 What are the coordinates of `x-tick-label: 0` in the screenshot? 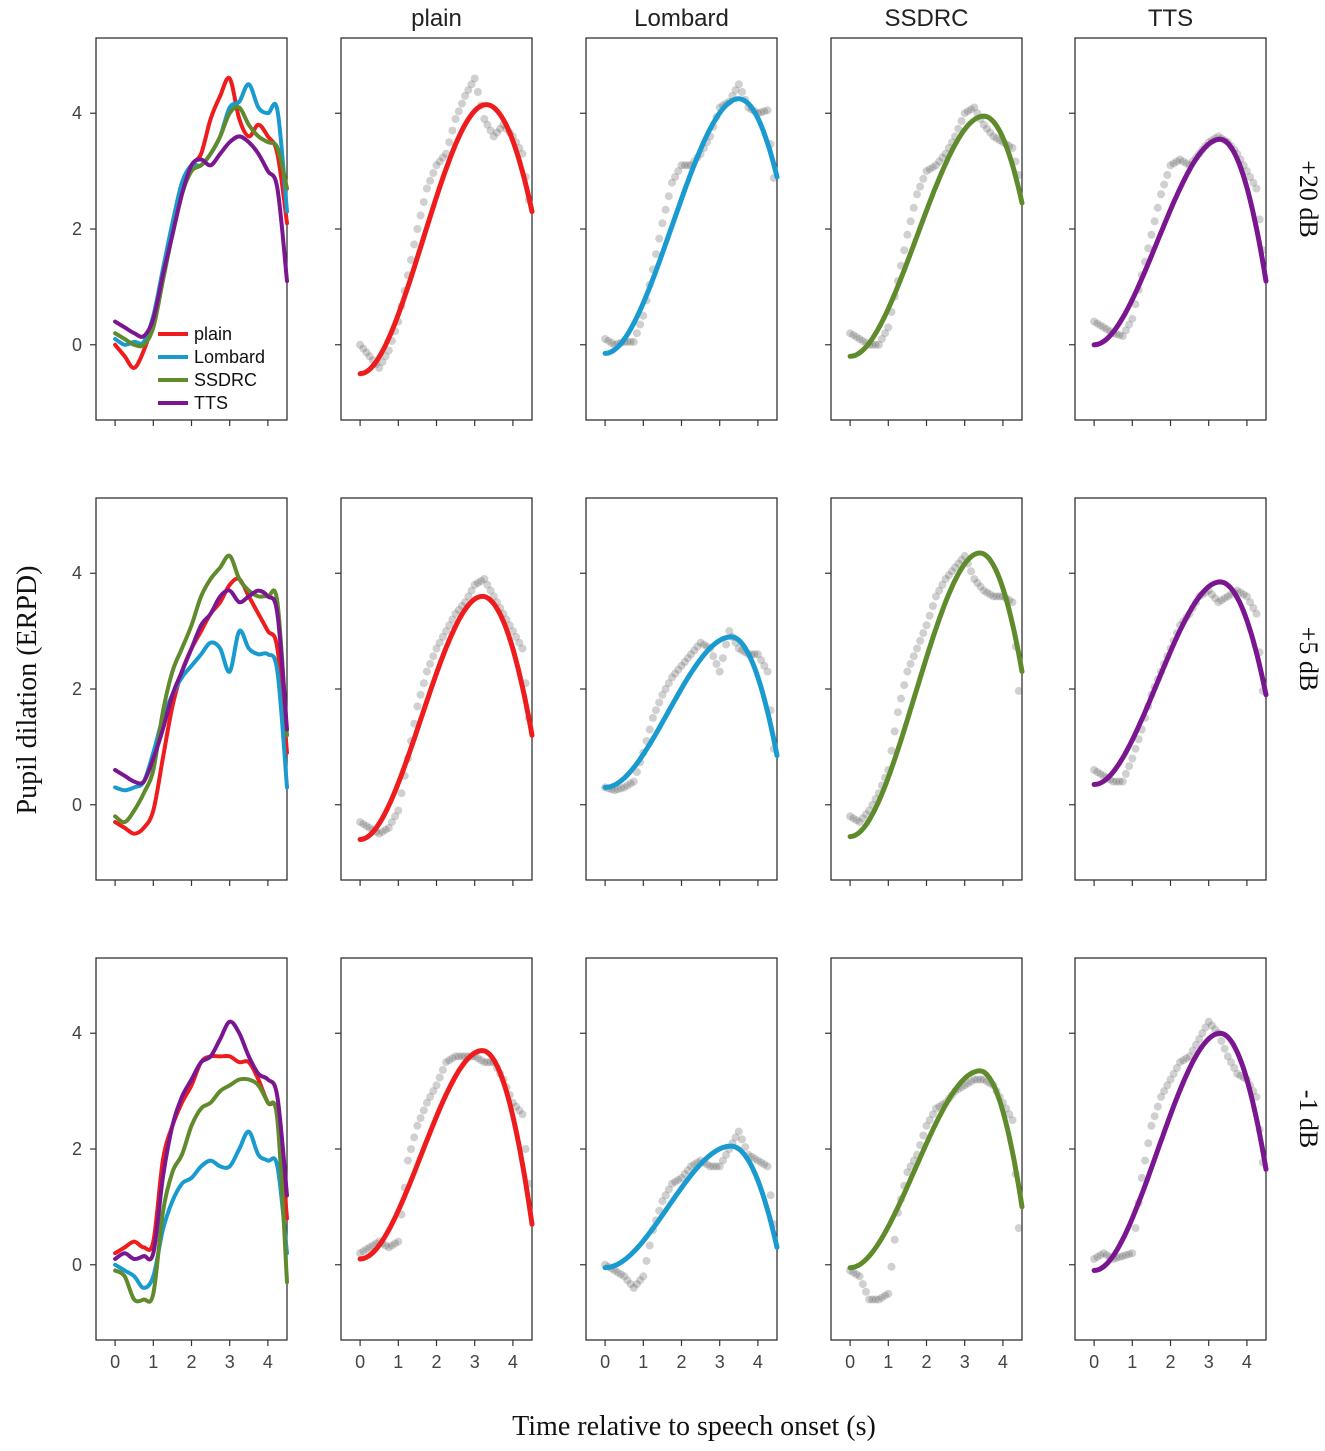 It's located at (1094, 1362).